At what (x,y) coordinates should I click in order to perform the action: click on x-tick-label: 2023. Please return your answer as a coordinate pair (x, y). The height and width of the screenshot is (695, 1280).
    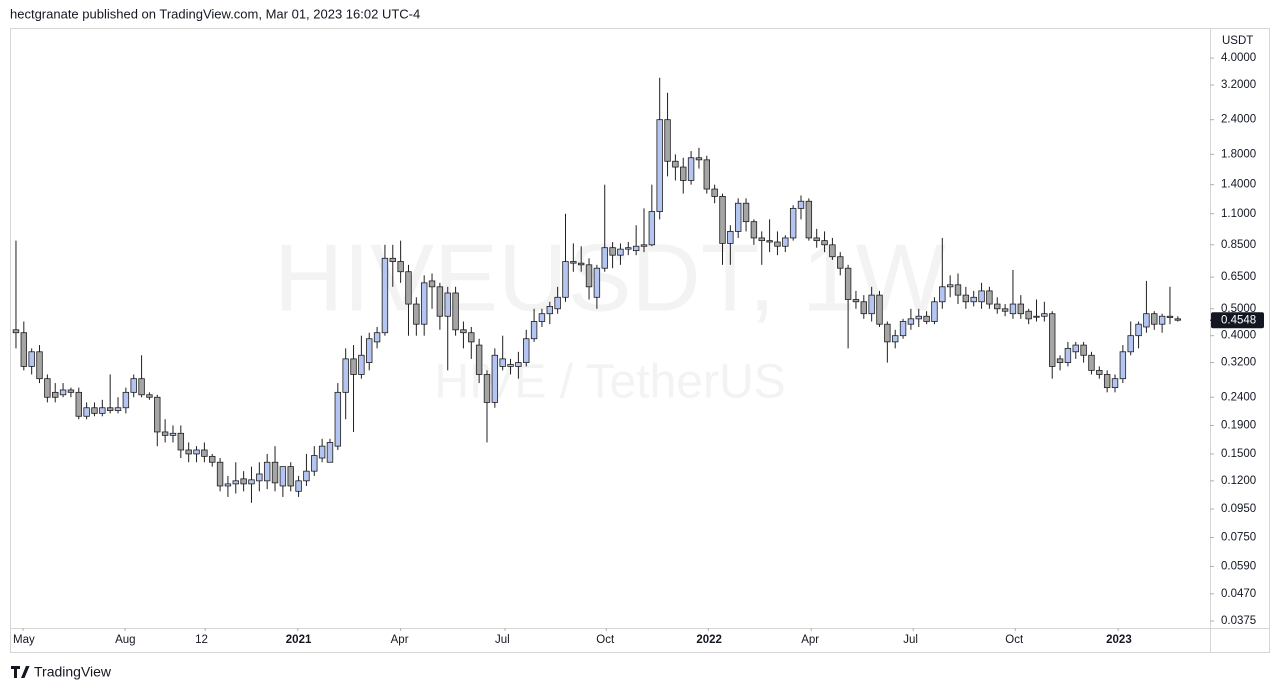
    Looking at the image, I should click on (1119, 640).